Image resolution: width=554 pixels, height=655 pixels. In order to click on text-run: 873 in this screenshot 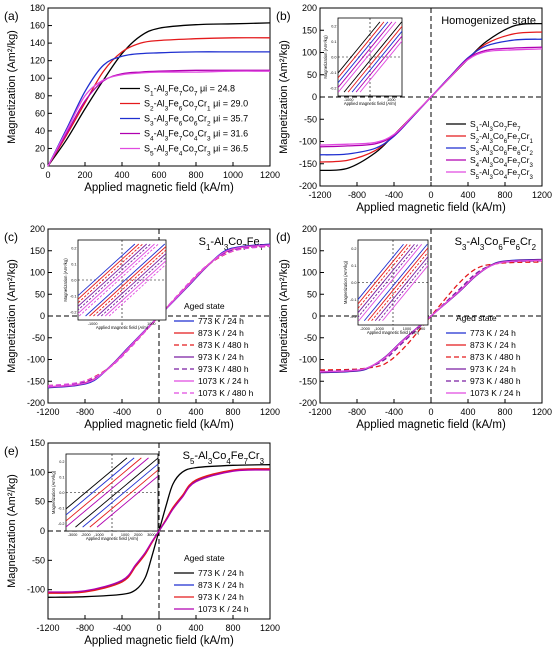, I will do `click(205, 585)`.